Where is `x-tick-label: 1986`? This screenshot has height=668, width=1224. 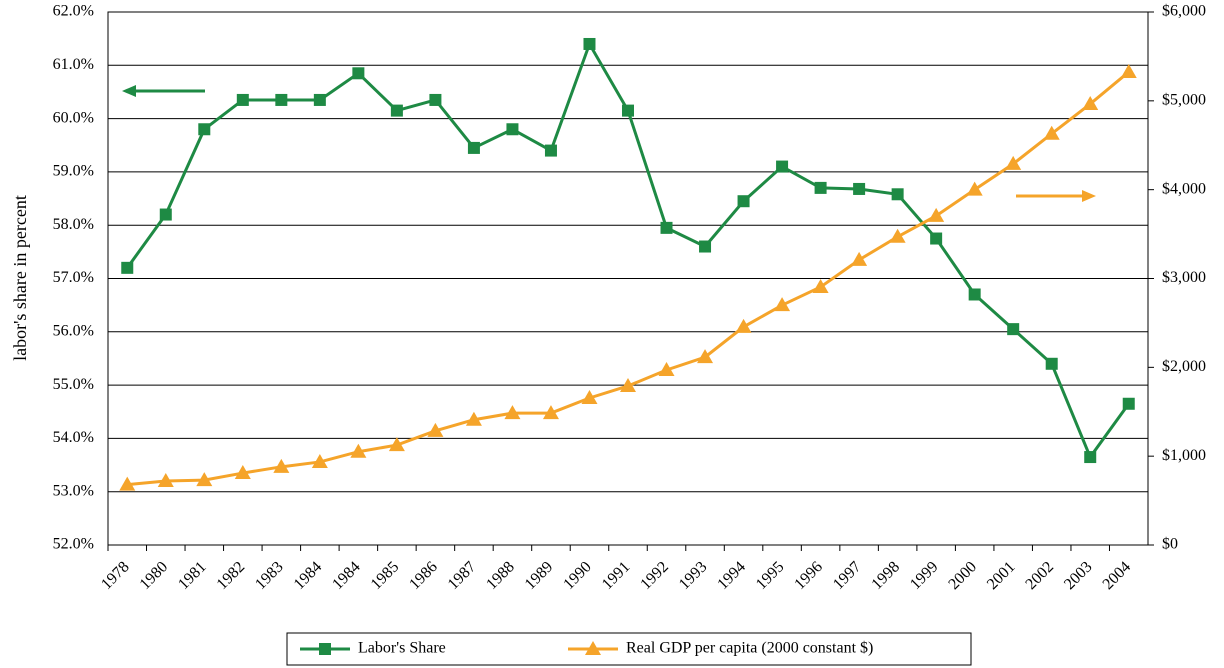 x-tick-label: 1986 is located at coordinates (423, 575).